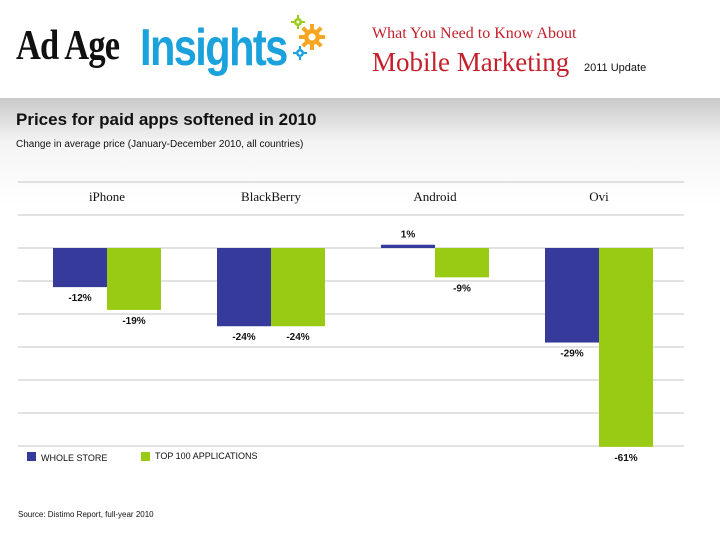 Image resolution: width=720 pixels, height=540 pixels. Describe the element at coordinates (462, 263) in the screenshot. I see `bar-top-100-applications-android` at that location.